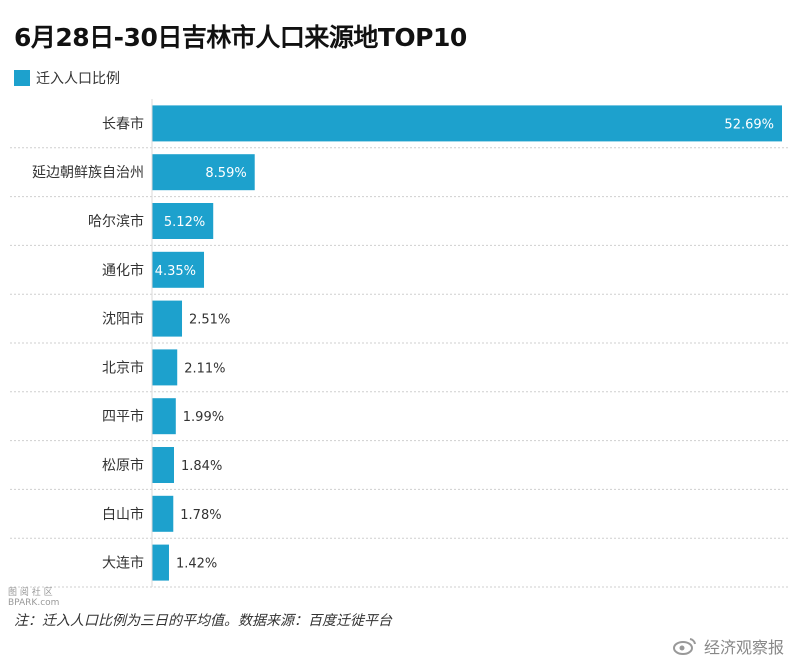 The width and height of the screenshot is (800, 666). What do you see at coordinates (203, 621) in the screenshot?
I see `source-note: 注：迁入人口比例为三日的平均值。数据来源：百度迁徙平台` at bounding box center [203, 621].